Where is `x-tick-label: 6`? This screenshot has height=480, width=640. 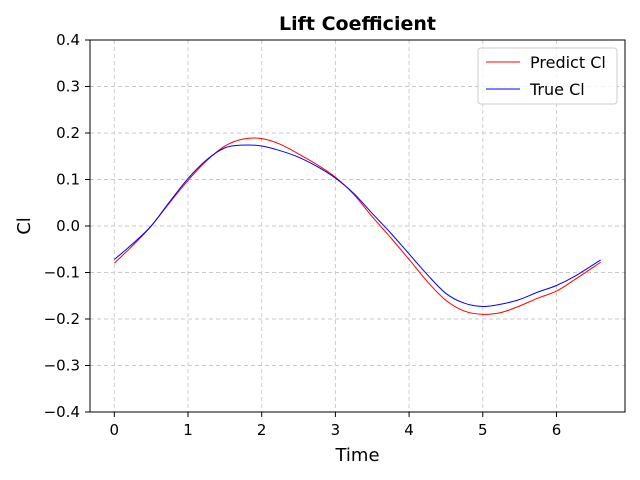
x-tick-label: 6 is located at coordinates (557, 430).